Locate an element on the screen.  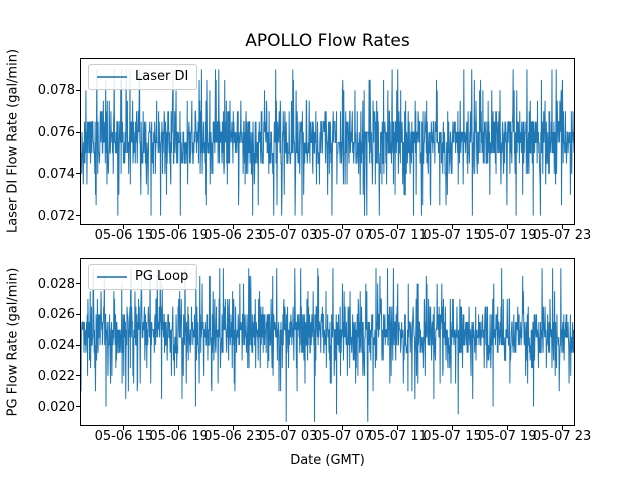
y-tick-label: 0.072 is located at coordinates (56, 216).